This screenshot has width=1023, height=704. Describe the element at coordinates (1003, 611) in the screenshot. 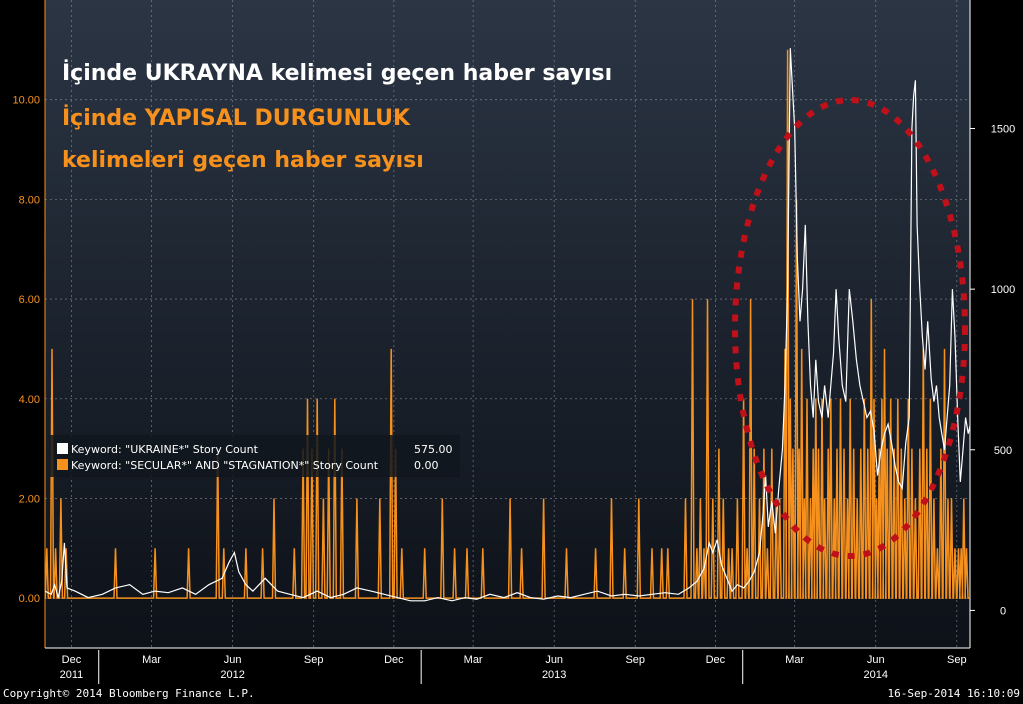

I see `right-axis-tick-label: 0` at that location.